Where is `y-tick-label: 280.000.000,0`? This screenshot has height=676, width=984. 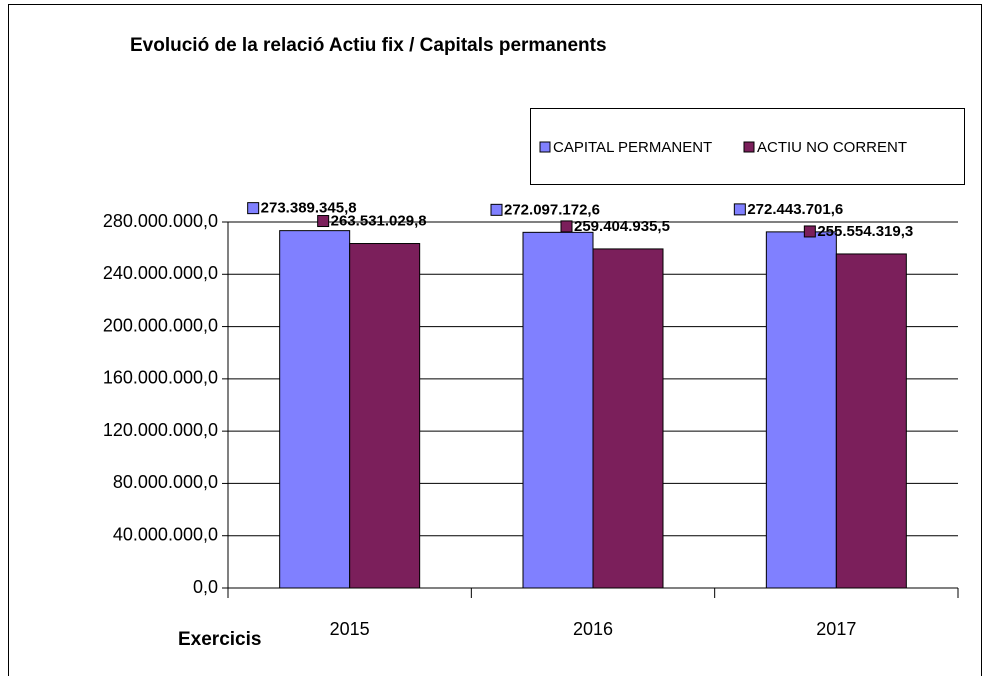 y-tick-label: 280.000.000,0 is located at coordinates (160, 221).